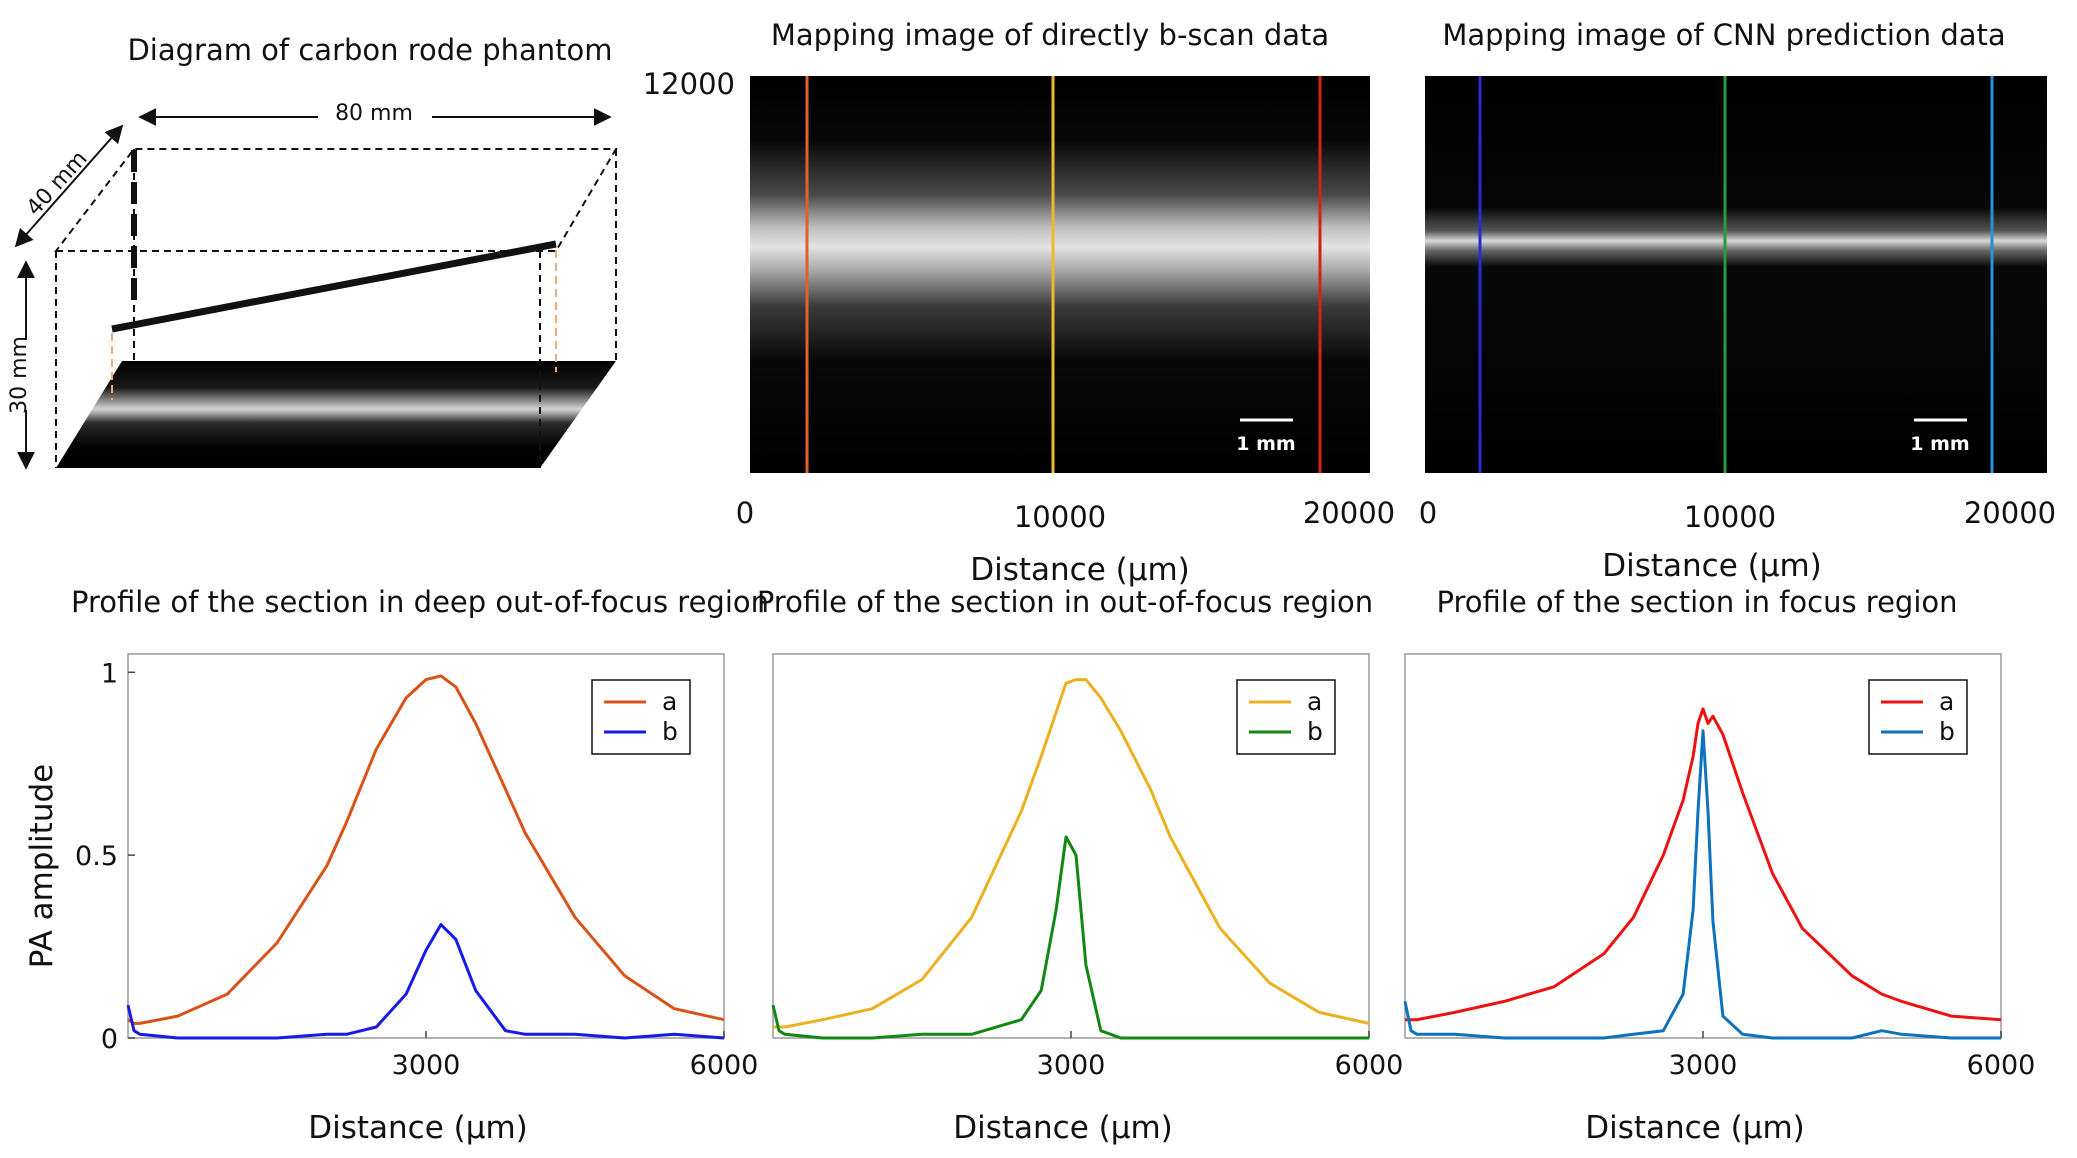 Image resolution: width=2077 pixels, height=1158 pixels. What do you see at coordinates (1265, 444) in the screenshot?
I see `bscan-scale-label: 1 mm` at bounding box center [1265, 444].